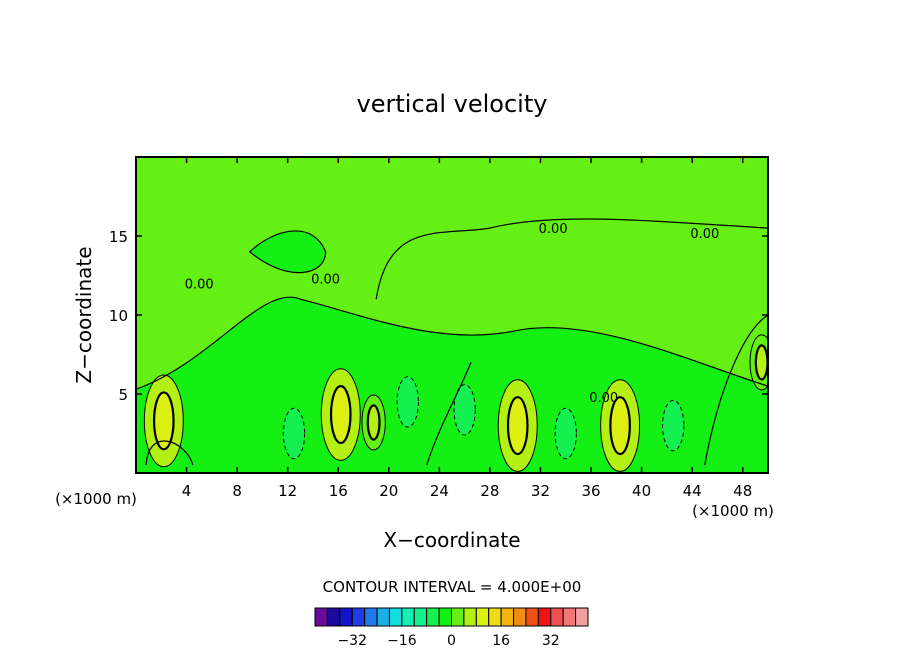 Image resolution: width=904 pixels, height=654 pixels. What do you see at coordinates (287, 491) in the screenshot?
I see `x-tick-label: 12` at bounding box center [287, 491].